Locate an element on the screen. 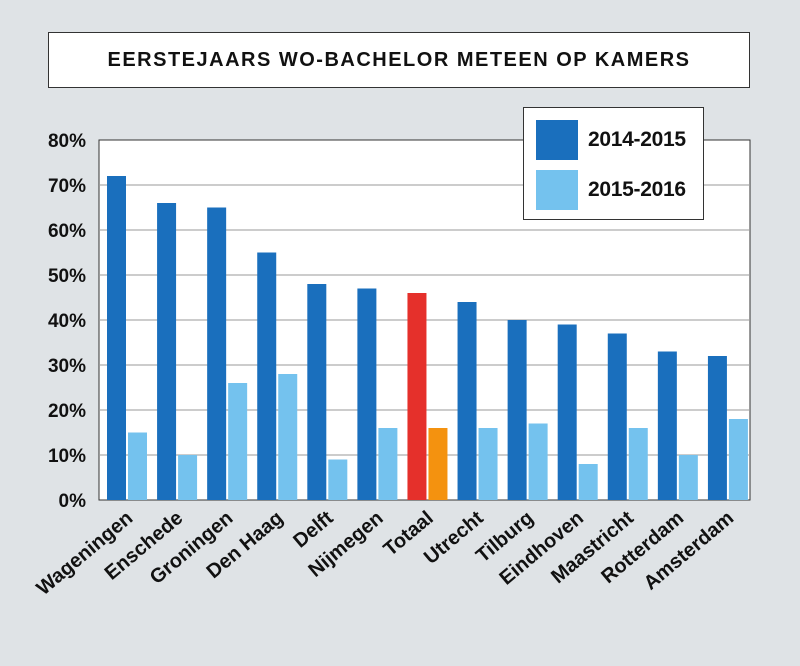 The width and height of the screenshot is (800, 666). legend-item-series2: 2015-2016 is located at coordinates (611, 190).